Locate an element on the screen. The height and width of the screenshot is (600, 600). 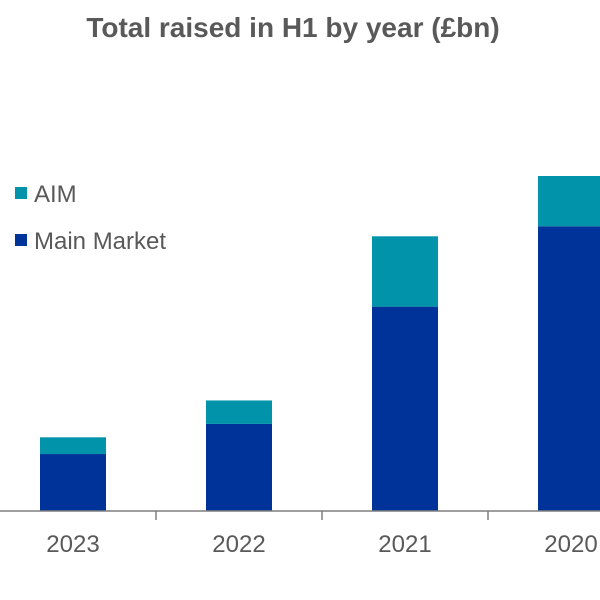
legend-swatch-main-market is located at coordinates (21, 240).